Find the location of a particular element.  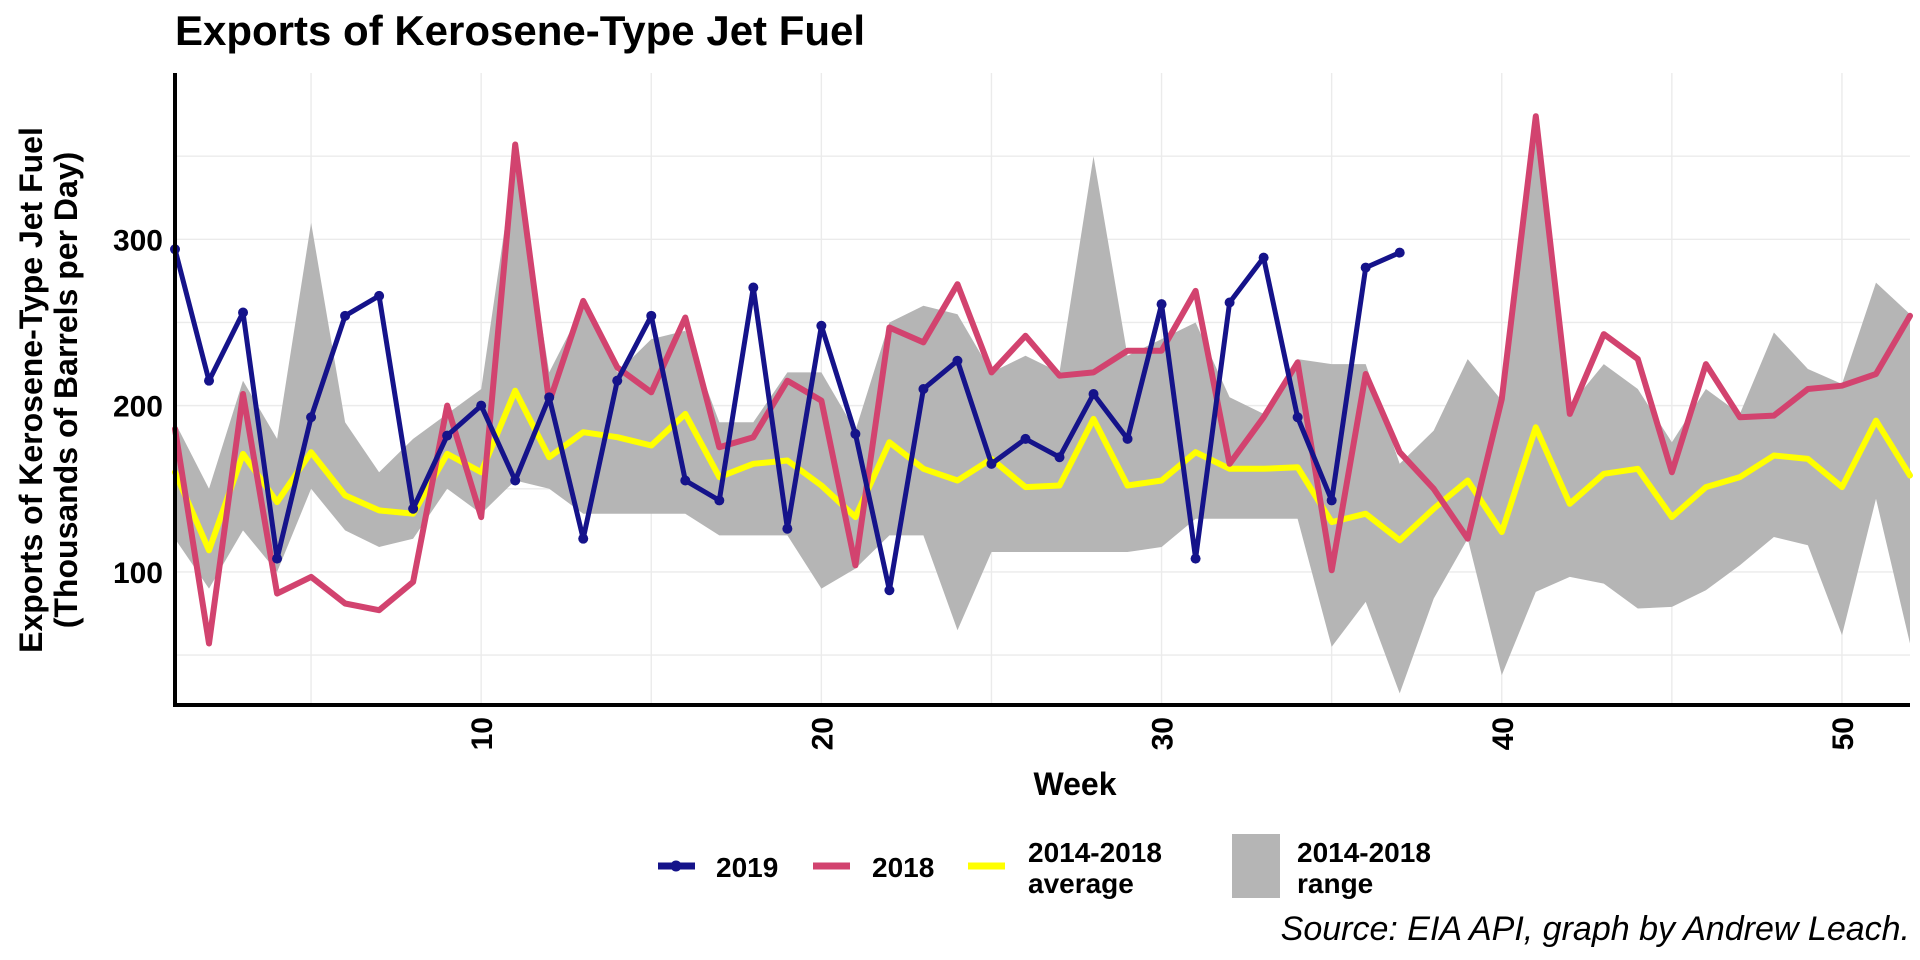

x-tick-label: 30 is located at coordinates (1163, 733).